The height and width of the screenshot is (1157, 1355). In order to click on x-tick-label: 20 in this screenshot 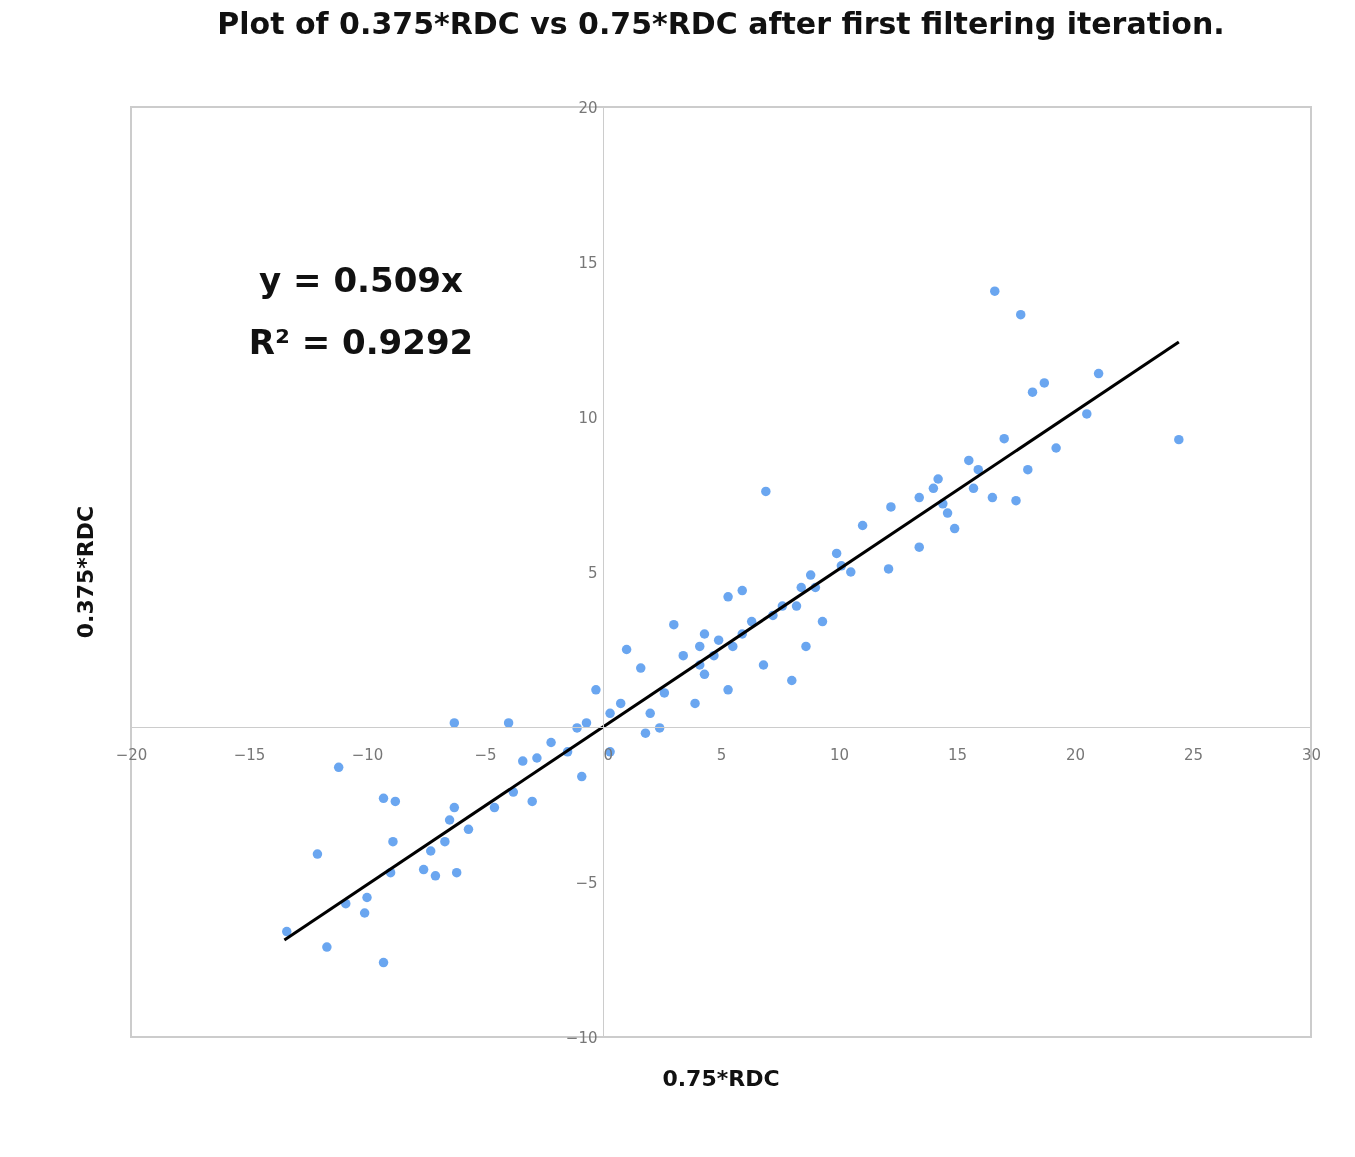, I will do `click(1075, 754)`.